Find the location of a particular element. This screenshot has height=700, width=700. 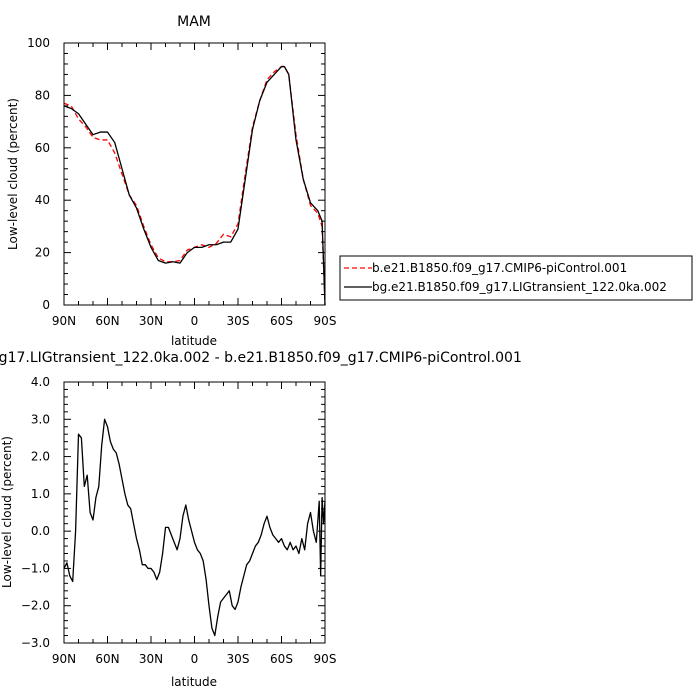

bottom-x-tick-label: 30S is located at coordinates (238, 659).